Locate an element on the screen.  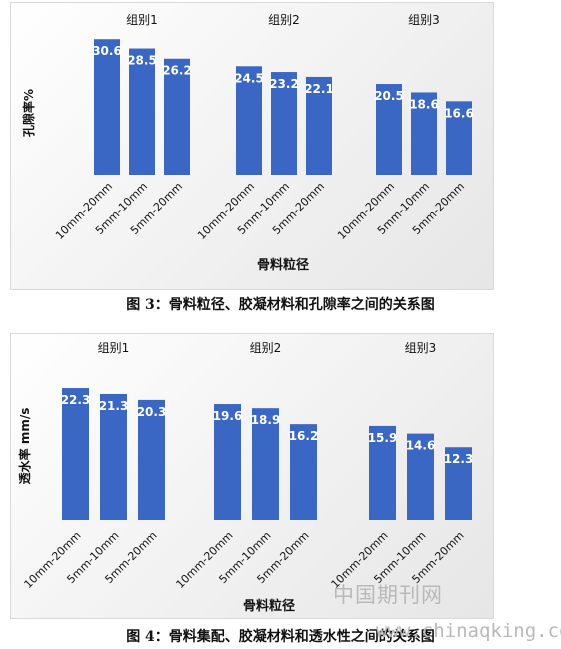
data-label: 18.6 is located at coordinates (424, 104).